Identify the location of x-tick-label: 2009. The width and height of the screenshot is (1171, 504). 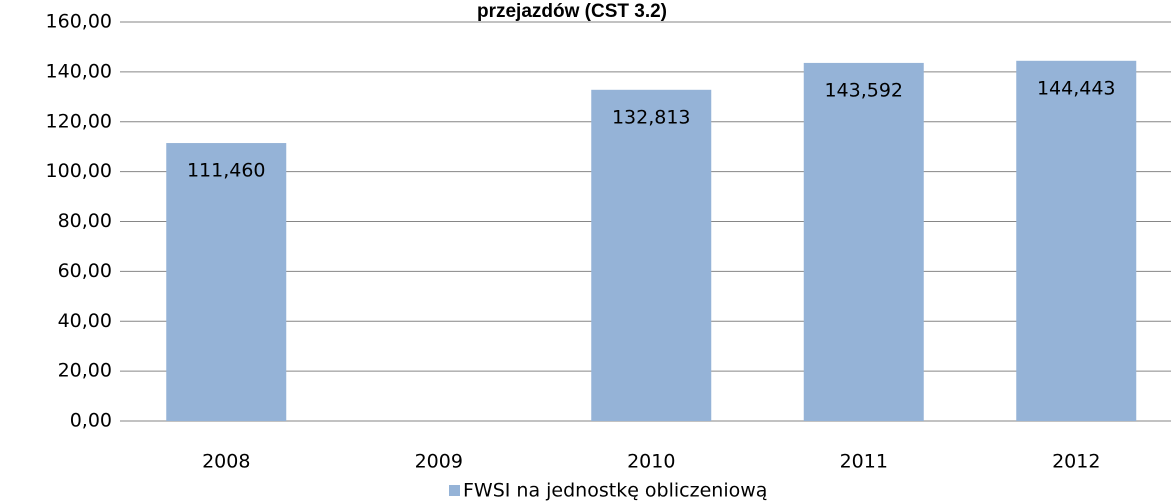
(439, 462).